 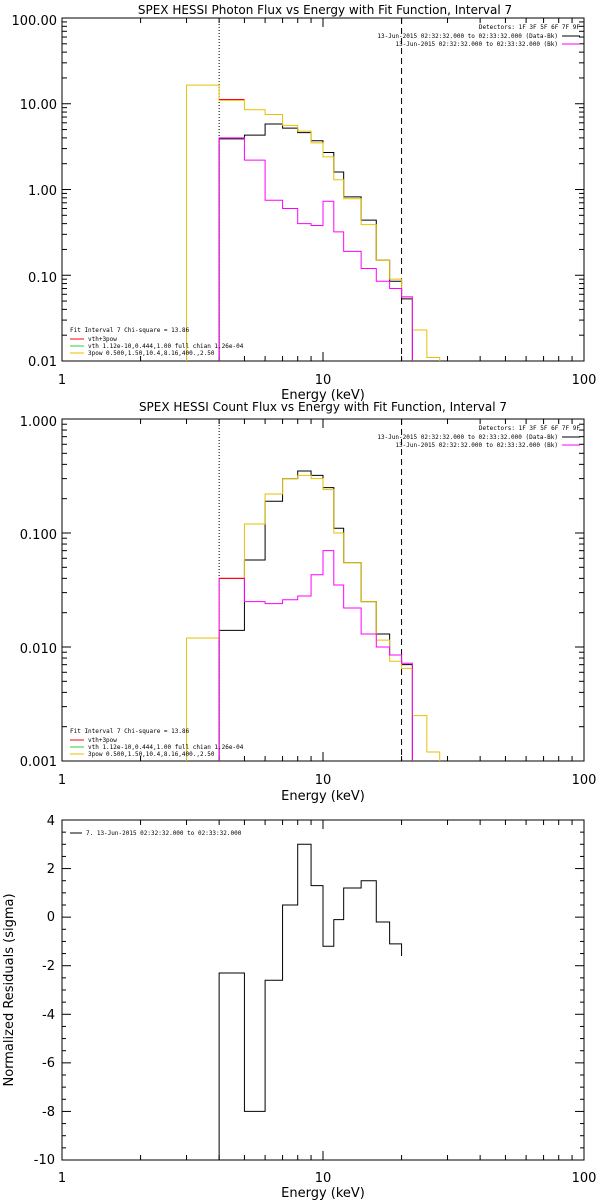 What do you see at coordinates (130, 731) in the screenshot?
I see `count-legend-fit: Fit Interval 7 Chi-square = 13.86` at bounding box center [130, 731].